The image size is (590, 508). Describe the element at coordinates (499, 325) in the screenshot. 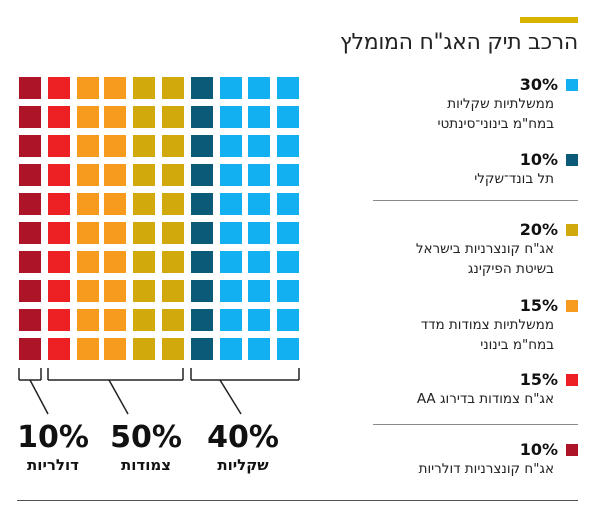

I see `legend-item: 15% ממשלתיות צמודות מדד במח"מ בינוני` at that location.